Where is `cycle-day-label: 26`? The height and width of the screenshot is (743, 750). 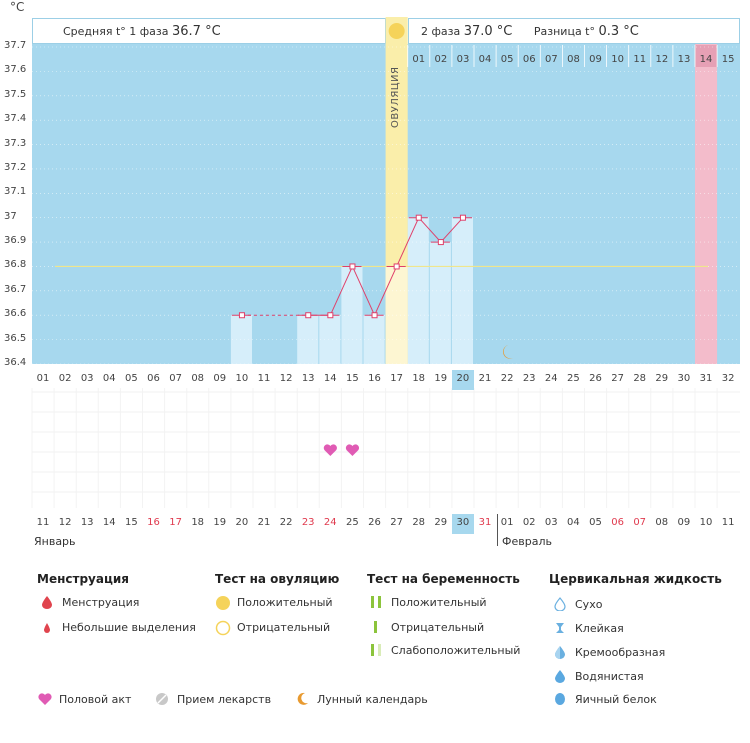 cycle-day-label: 26 is located at coordinates (595, 378).